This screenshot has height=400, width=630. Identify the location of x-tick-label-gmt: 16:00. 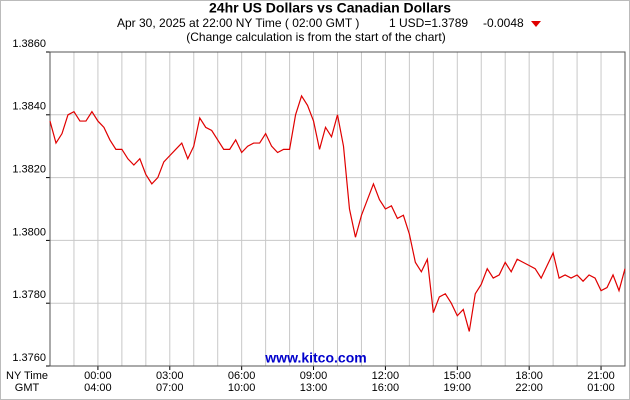
(386, 388).